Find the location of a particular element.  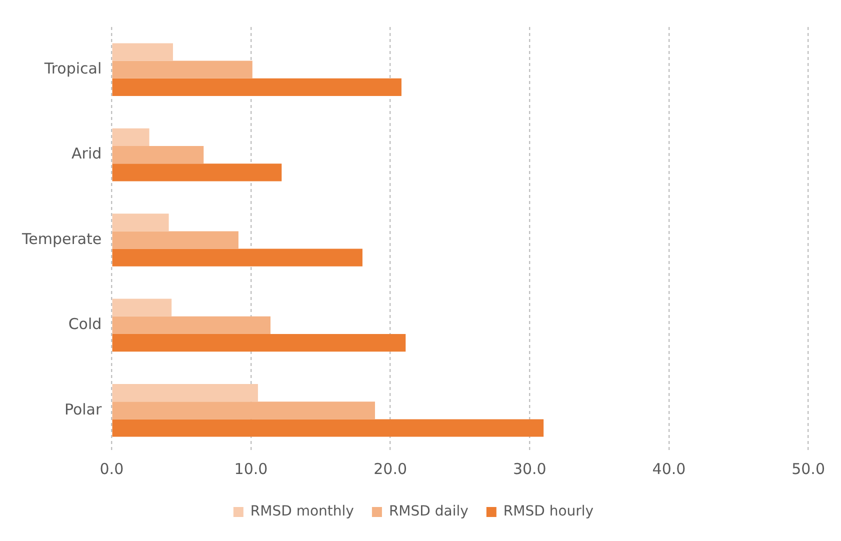

y-tick-label: Cold is located at coordinates (85, 324).